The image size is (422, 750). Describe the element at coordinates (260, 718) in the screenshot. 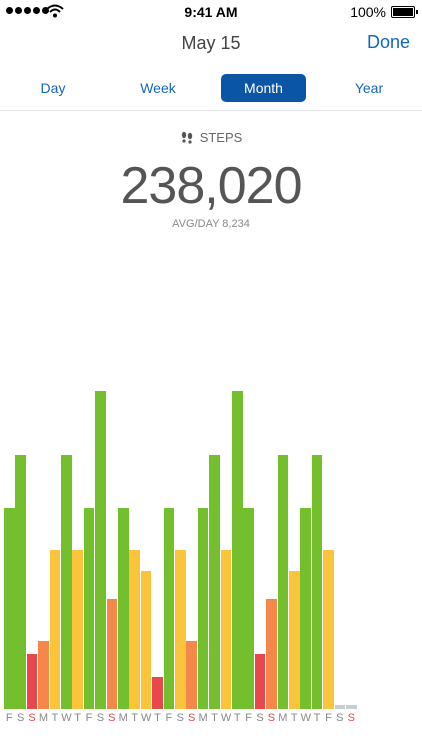

I see `day-label-22: S` at that location.